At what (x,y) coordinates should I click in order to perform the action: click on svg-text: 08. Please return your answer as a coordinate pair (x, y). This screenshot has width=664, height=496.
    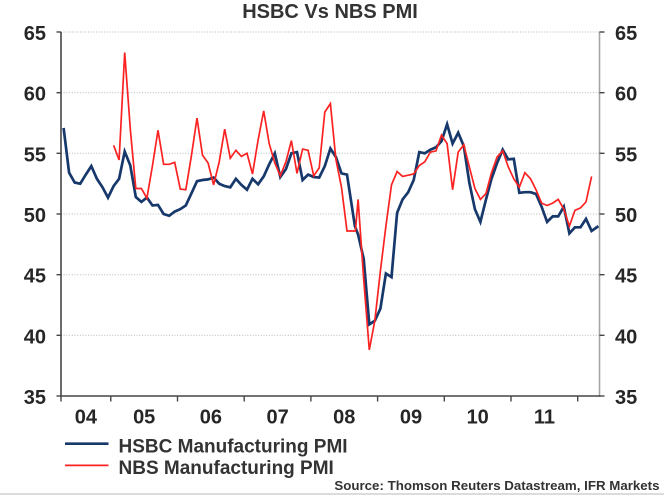
    Looking at the image, I should click on (344, 418).